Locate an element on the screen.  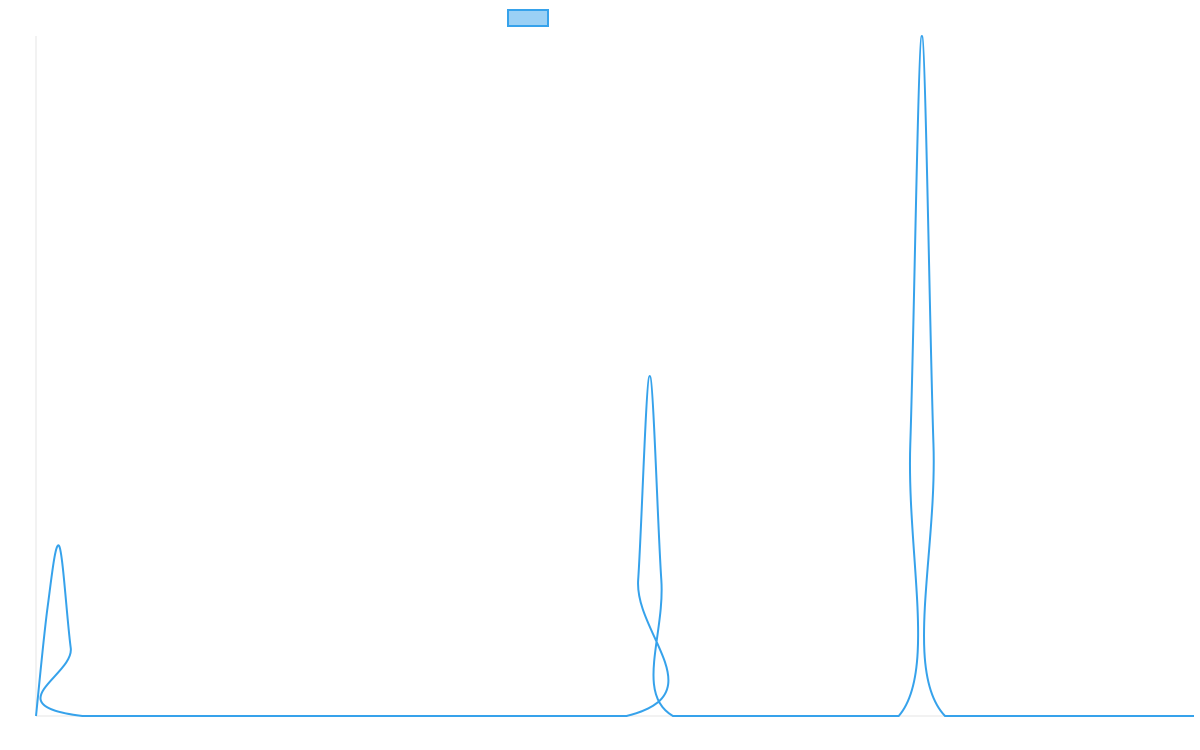
legend-swatch is located at coordinates (528, 18).